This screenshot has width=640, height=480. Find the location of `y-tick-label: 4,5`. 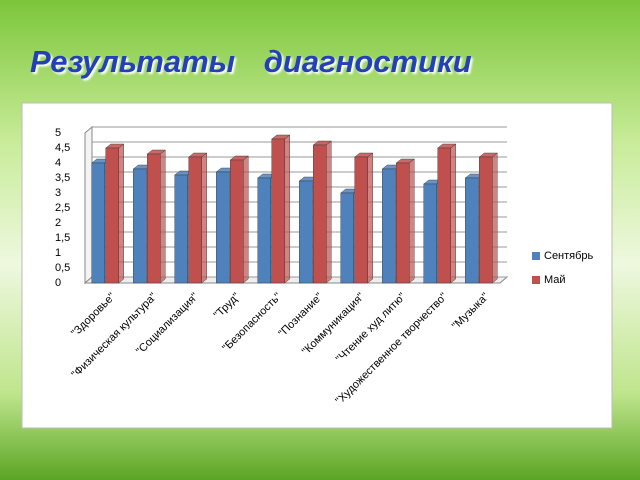

y-tick-label: 4,5 is located at coordinates (62, 148).